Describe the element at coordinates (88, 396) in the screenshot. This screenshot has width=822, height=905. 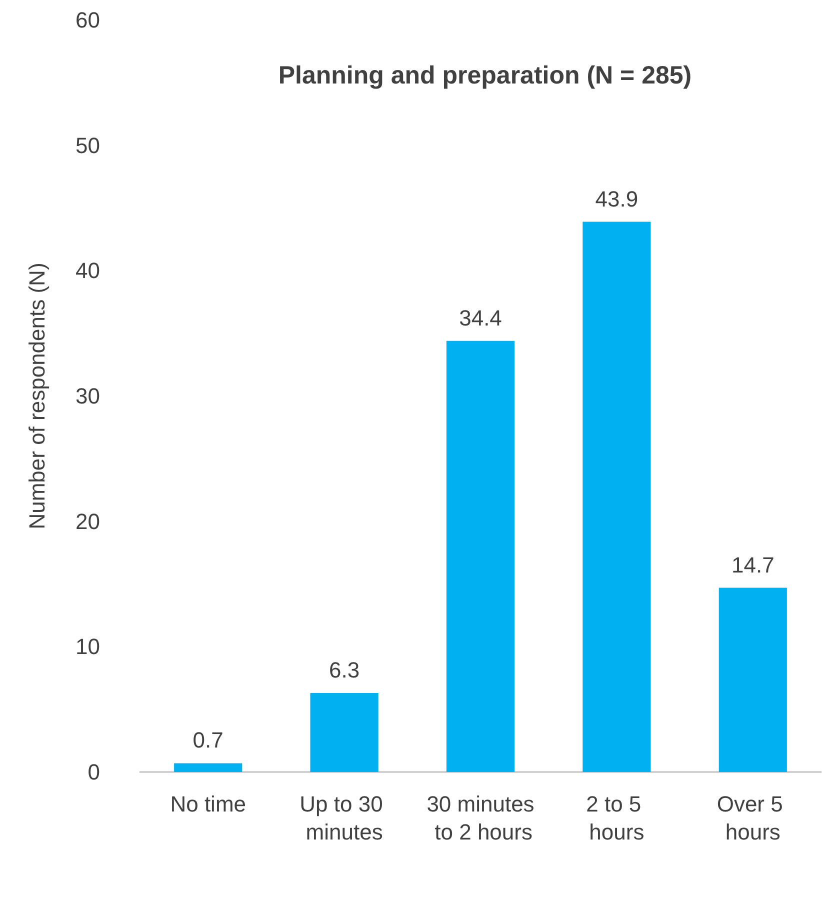
I see `y-tick-label: 30` at that location.